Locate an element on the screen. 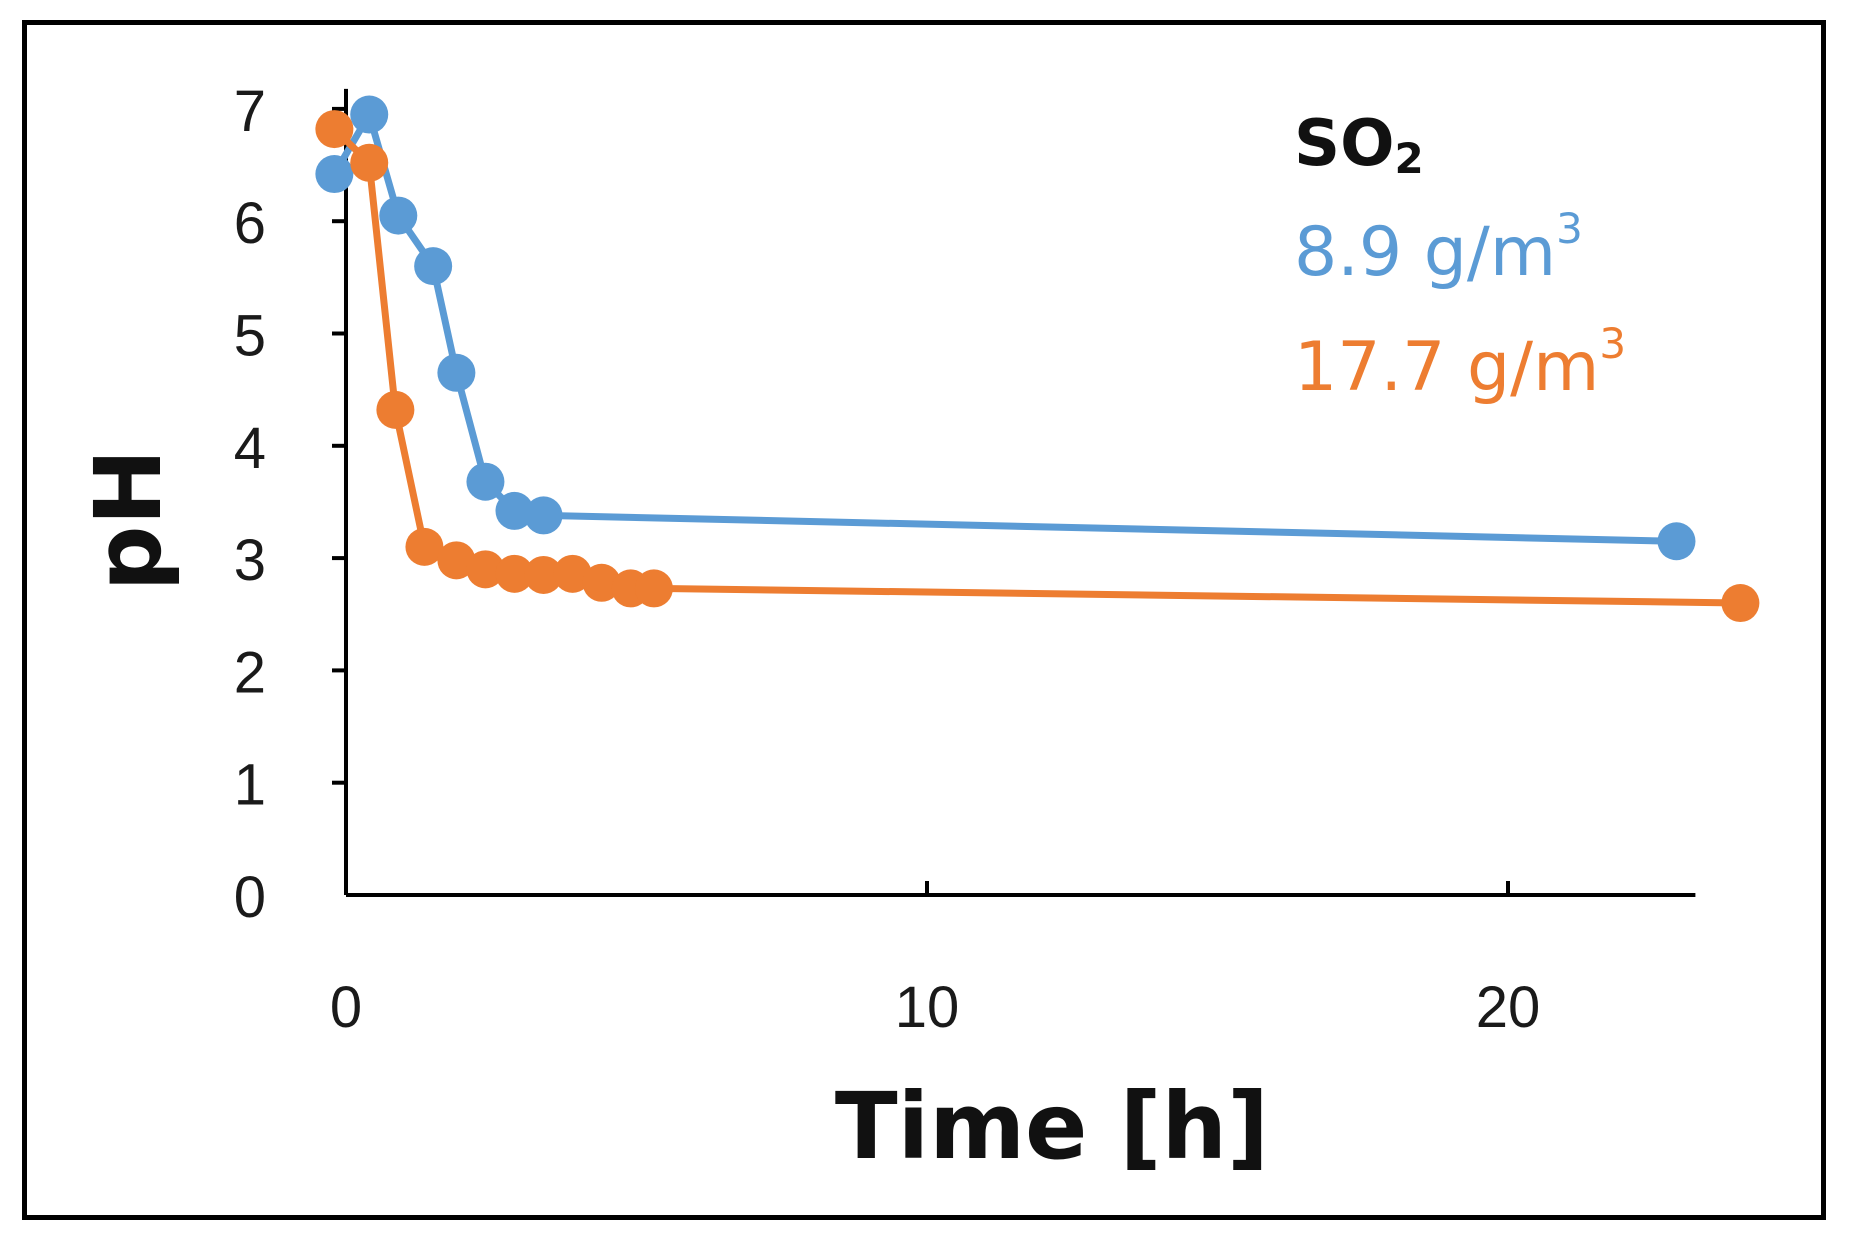 Image resolution: width=1856 pixels, height=1240 pixels. legend-entry-series-1-label: 8.9 g/m is located at coordinates (1425, 252).